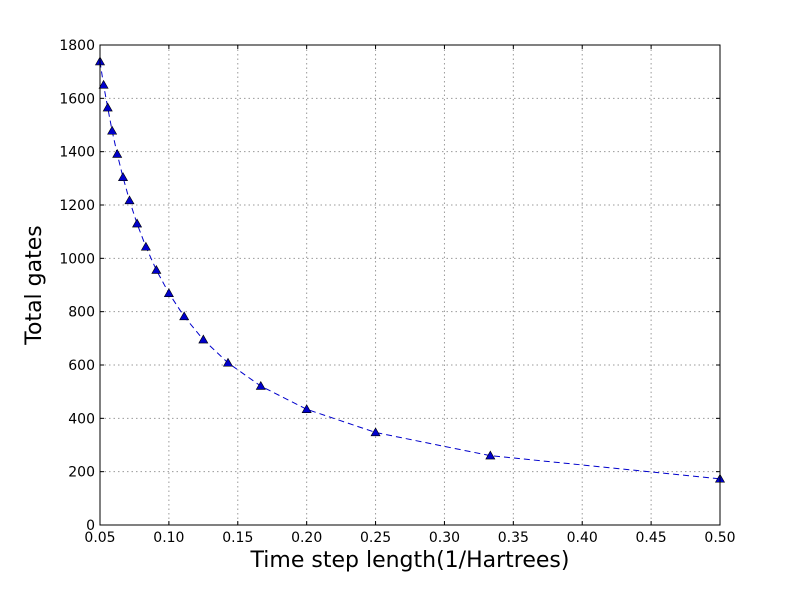 This screenshot has width=800, height=600. What do you see at coordinates (410, 560) in the screenshot?
I see `x-axis-label: Time step length(1/Hartrees)` at bounding box center [410, 560].